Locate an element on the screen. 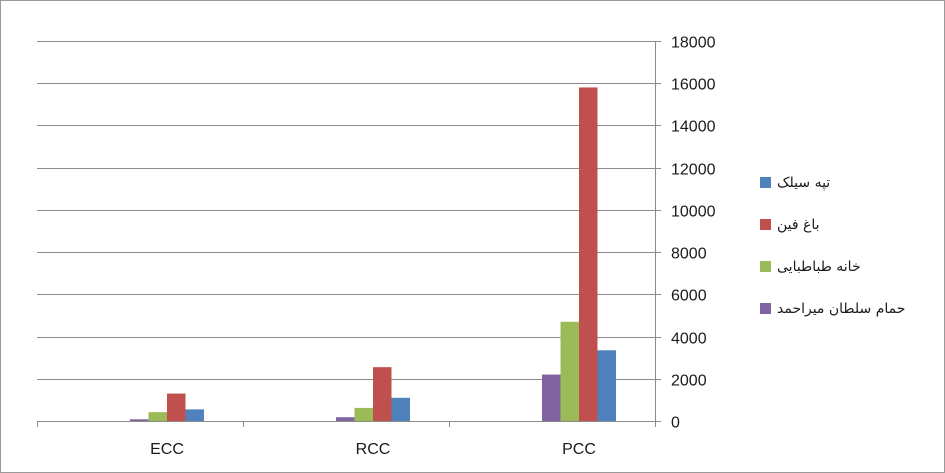 The image size is (945, 473). legend-label: تپه سیلک is located at coordinates (804, 182).